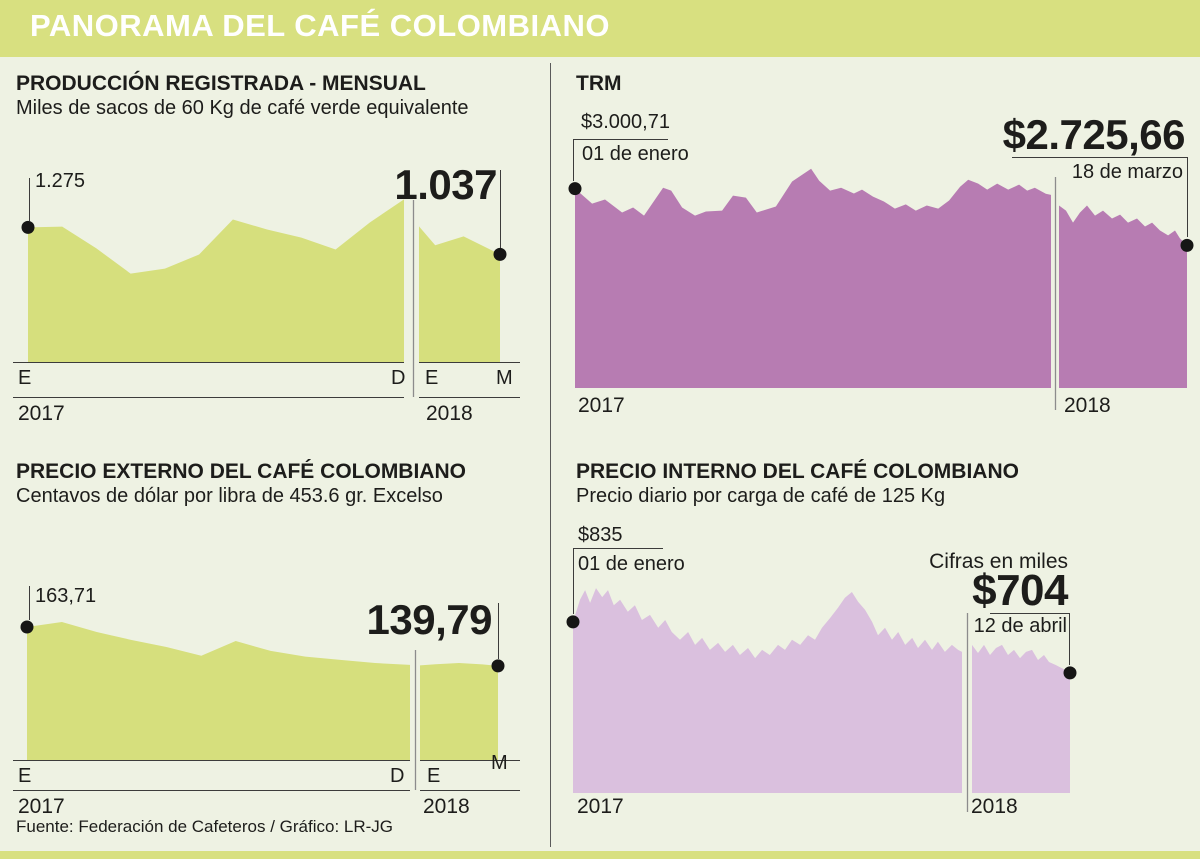 The image size is (1200, 859). Describe the element at coordinates (60, 181) in the screenshot. I see `produccion-start-value: 1.275` at that location.